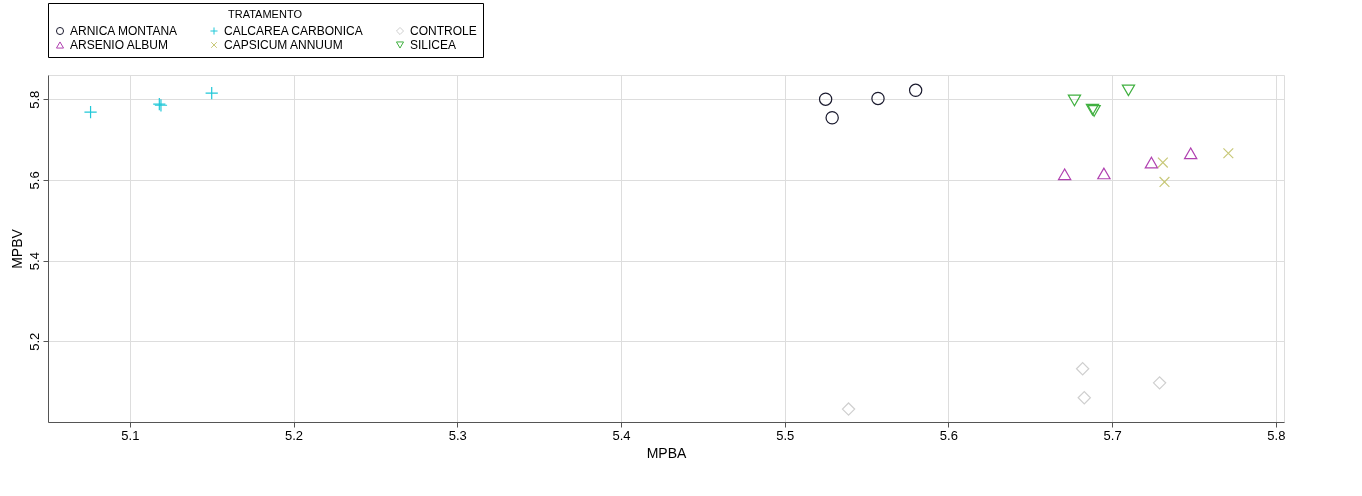  I want to click on legend-label: CALCAREA CARBONICA, so click(293, 31).